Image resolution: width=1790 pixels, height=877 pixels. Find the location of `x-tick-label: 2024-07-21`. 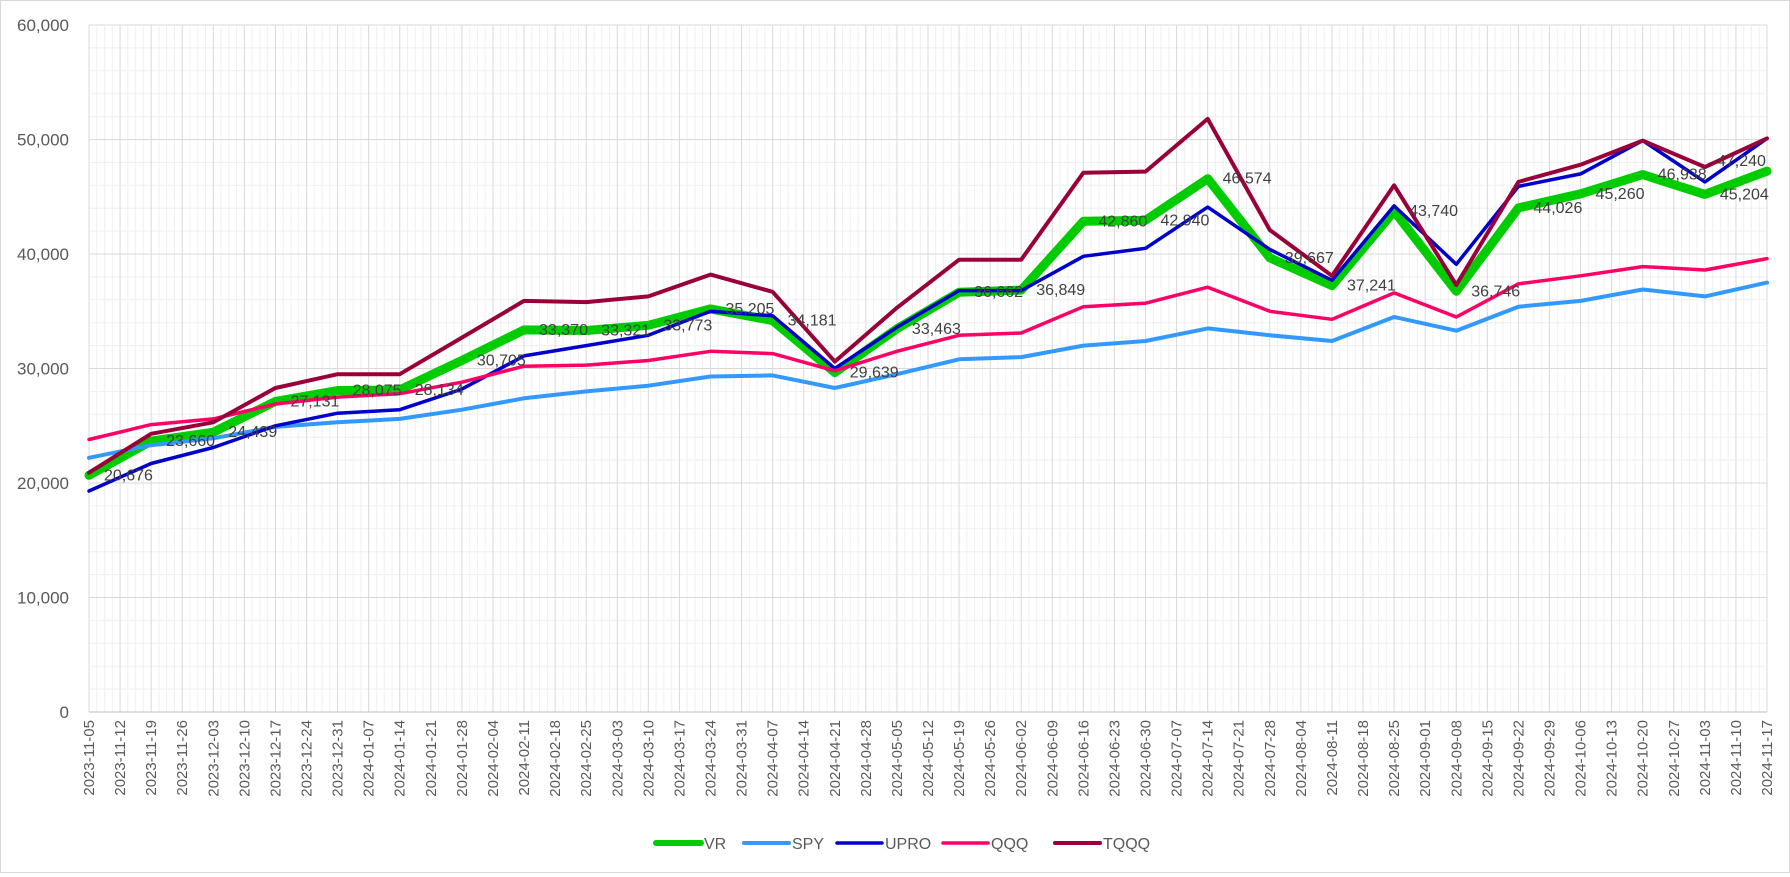

x-tick-label: 2024-07-21 is located at coordinates (1239, 758).